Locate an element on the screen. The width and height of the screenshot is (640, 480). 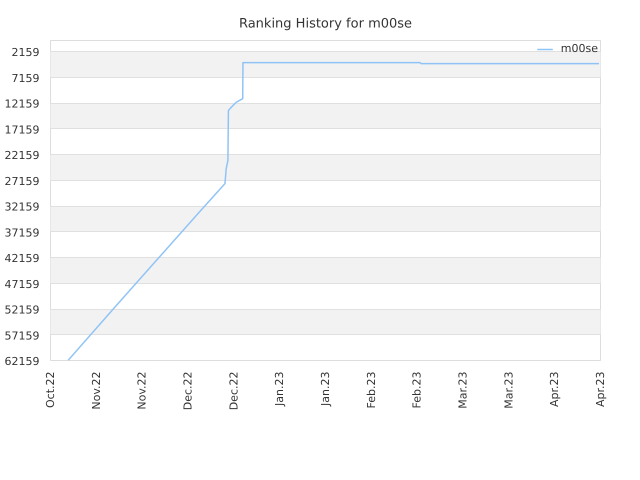
y-tick-label: 12159 is located at coordinates (22, 104).